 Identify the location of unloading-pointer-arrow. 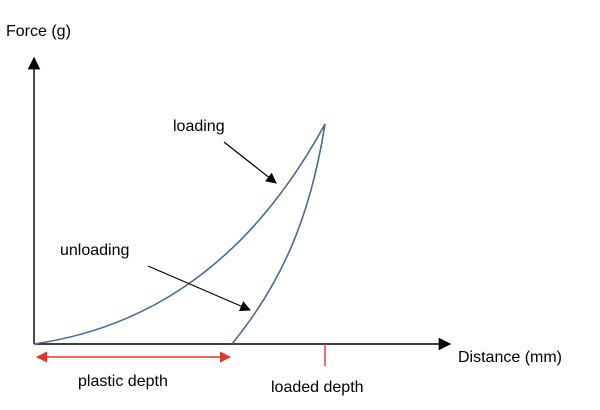
(199, 288).